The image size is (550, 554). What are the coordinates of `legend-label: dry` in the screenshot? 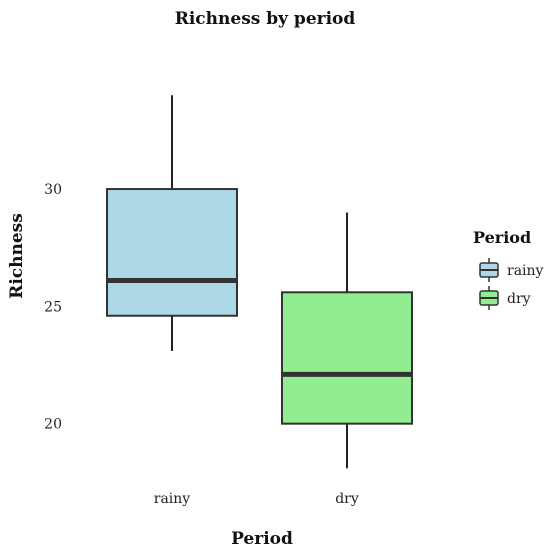 It's located at (519, 299).